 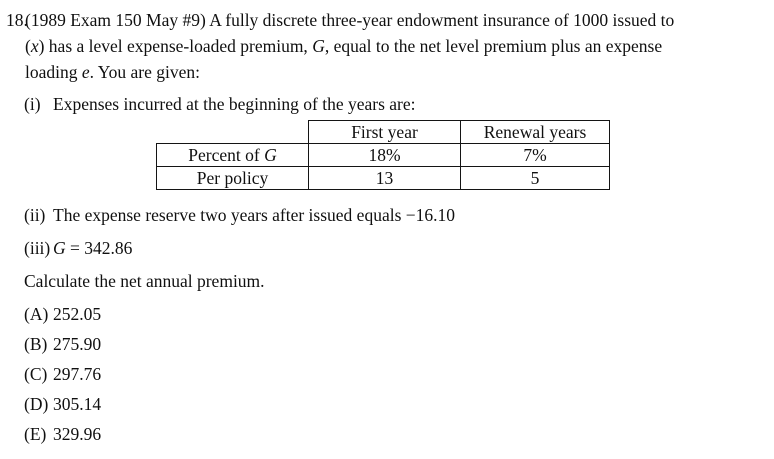 I want to click on stem-line: loading e. You are given:, so click(x=397, y=72).